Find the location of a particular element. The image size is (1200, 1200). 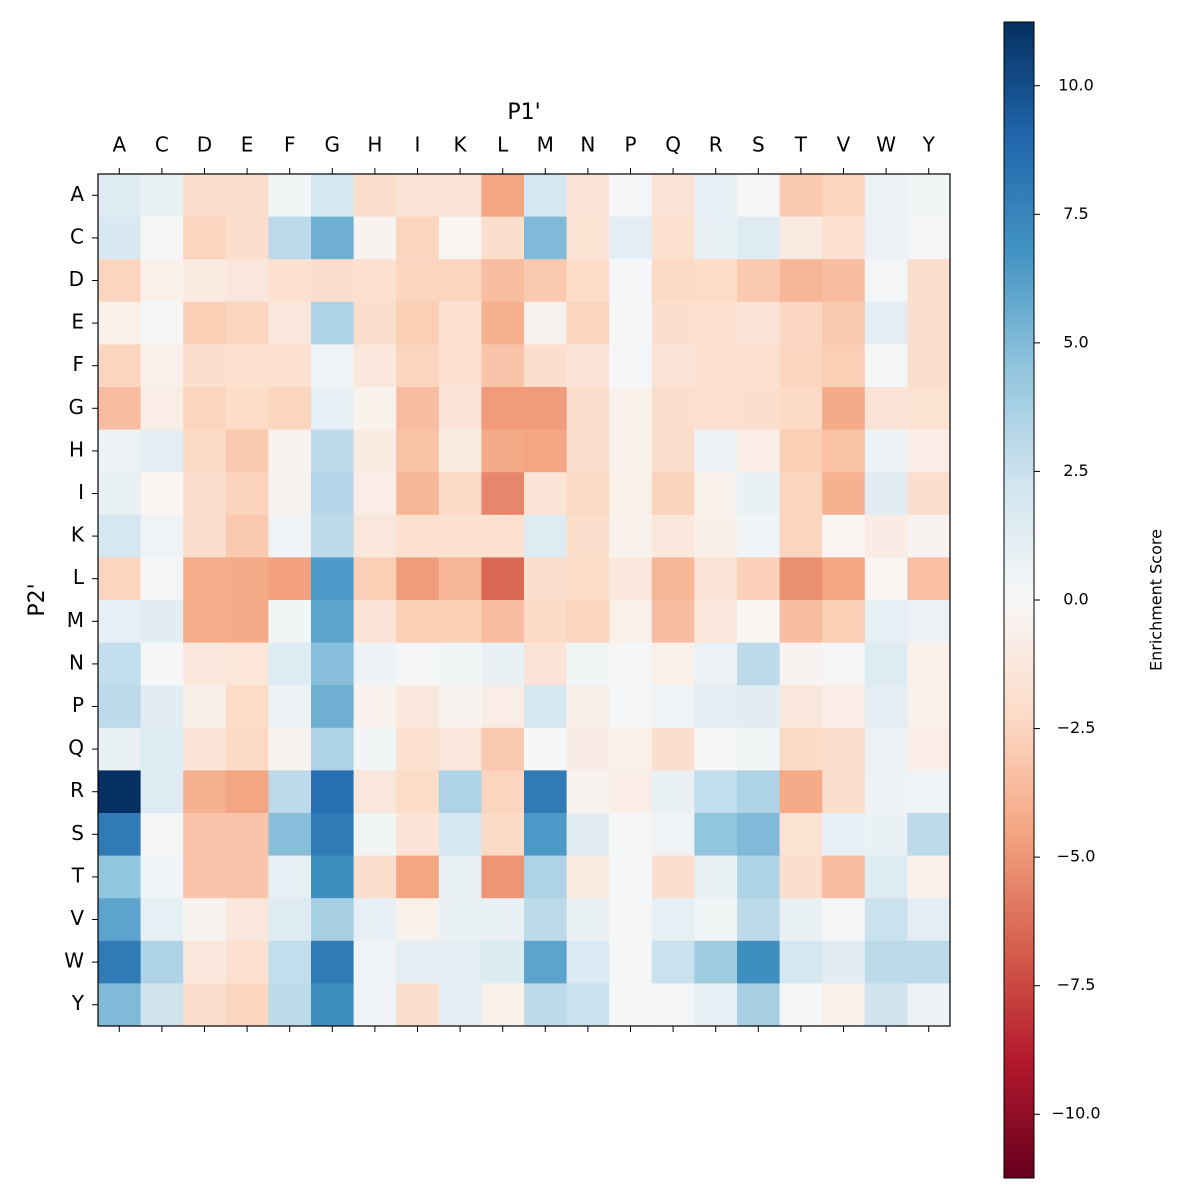

x-tick-label: A is located at coordinates (119, 145).